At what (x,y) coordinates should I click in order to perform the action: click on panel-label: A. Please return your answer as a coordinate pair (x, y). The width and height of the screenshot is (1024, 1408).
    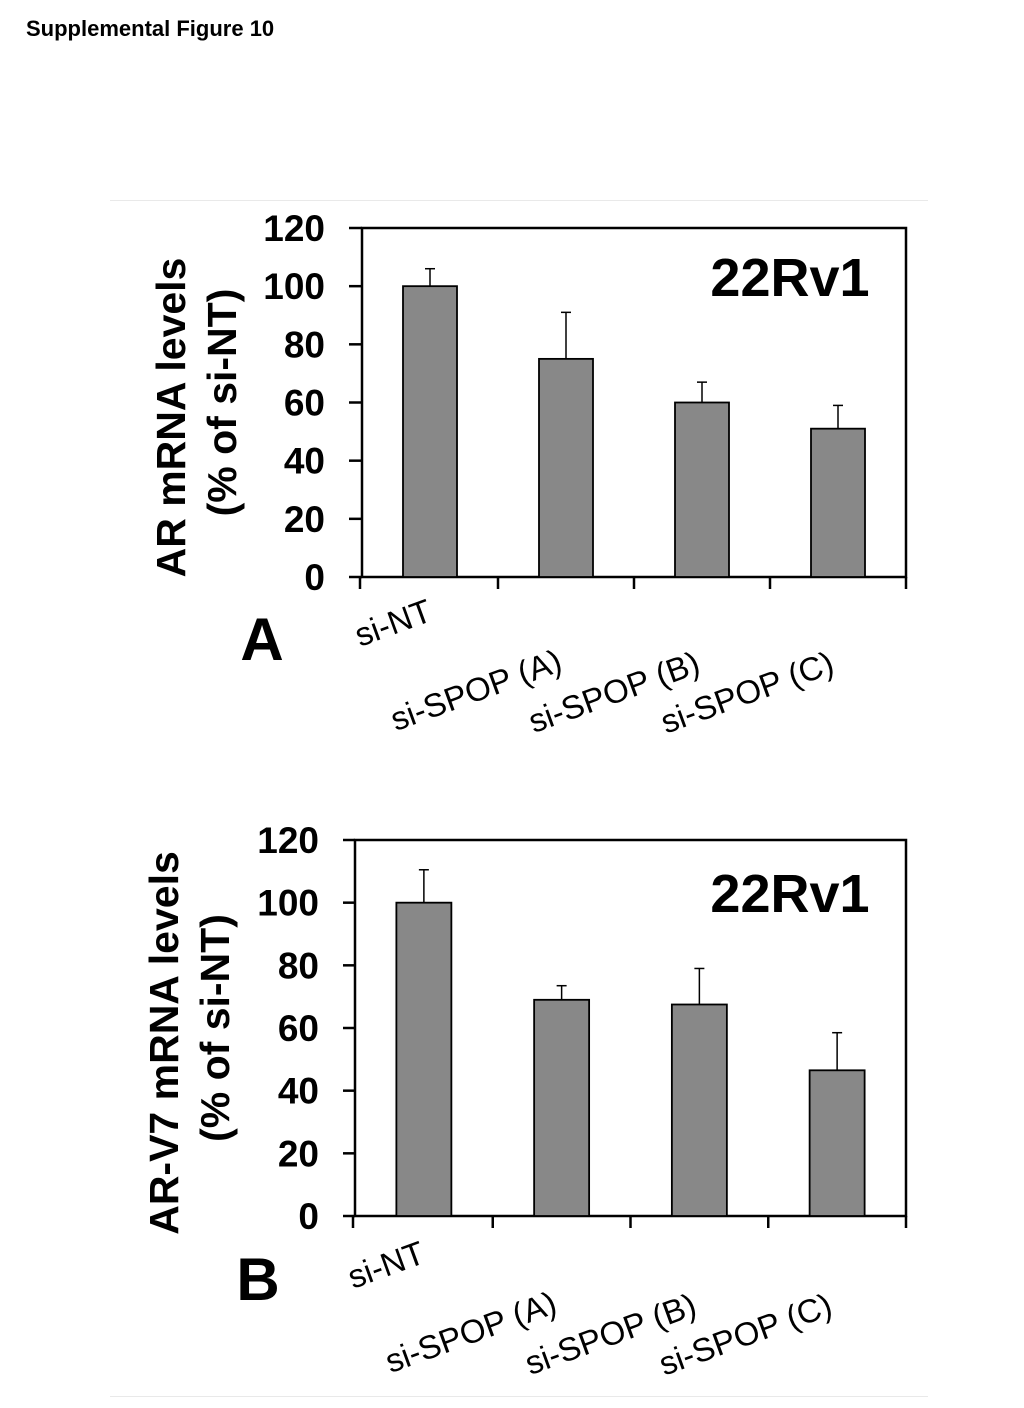
    Looking at the image, I should click on (261, 639).